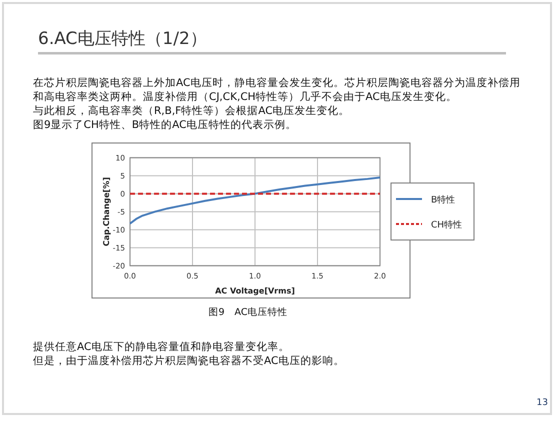  Describe the element at coordinates (164, 124) in the screenshot. I see `caption: 图9显示了CH特性、B特性的AC电压特性的代表示例。` at that location.